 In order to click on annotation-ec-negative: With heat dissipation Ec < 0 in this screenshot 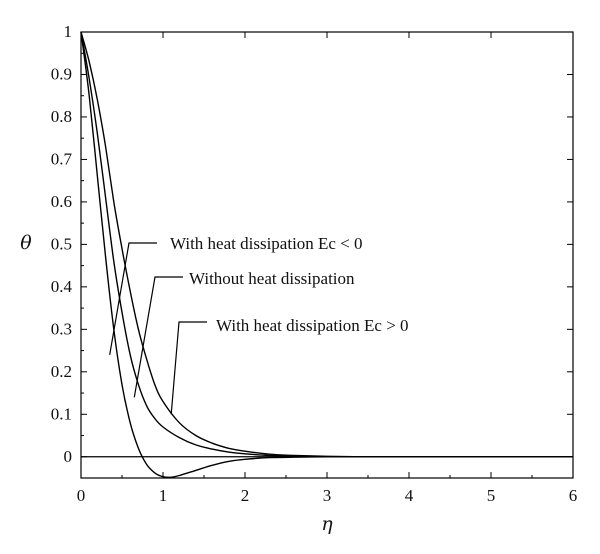, I will do `click(266, 243)`.